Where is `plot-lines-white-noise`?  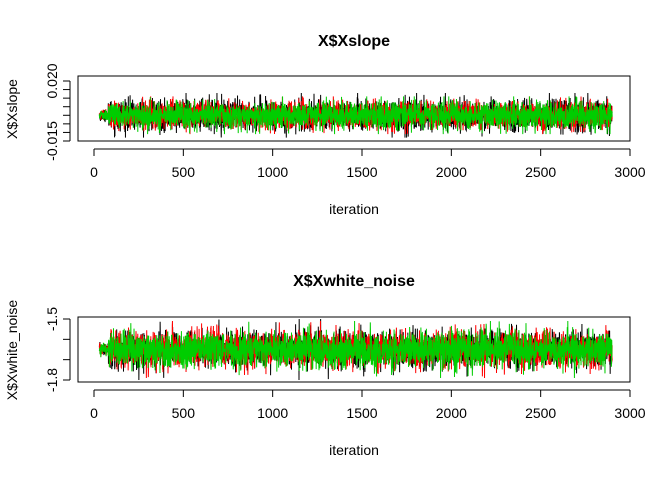 plot-lines-white-noise is located at coordinates (355, 349).